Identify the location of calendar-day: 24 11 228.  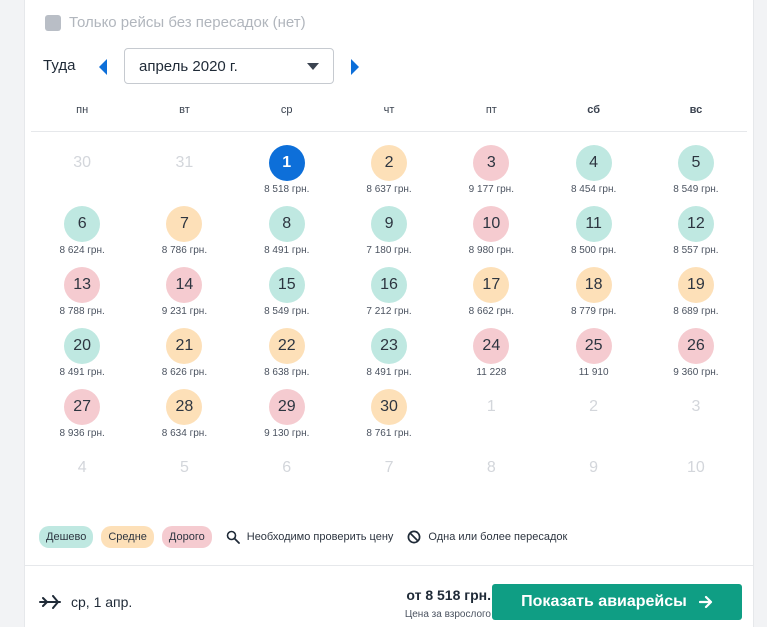
(491, 353).